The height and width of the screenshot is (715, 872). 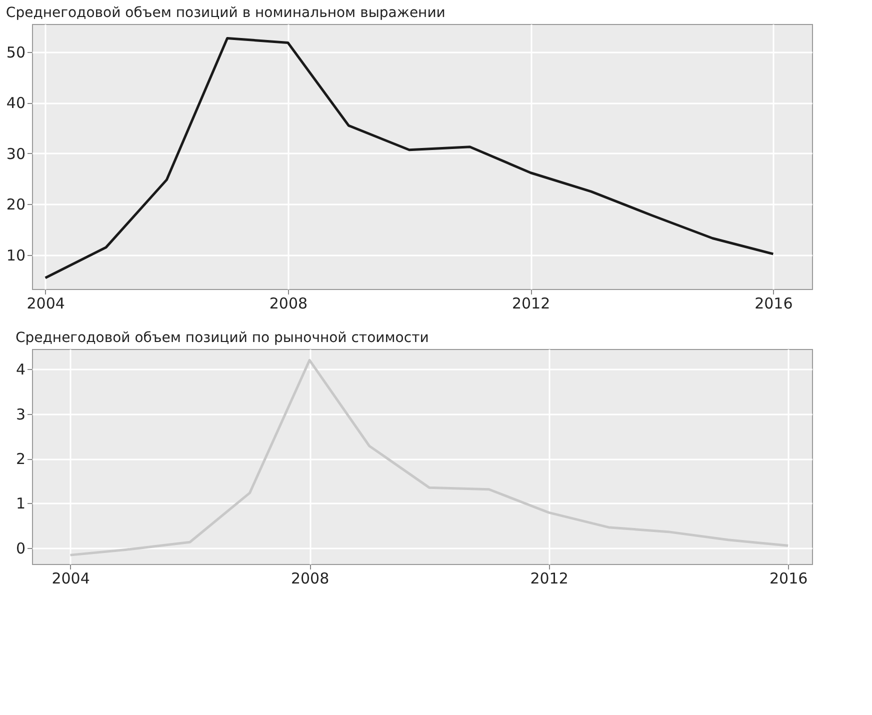 I want to click on y-tick-label: 4, so click(x=21, y=369).